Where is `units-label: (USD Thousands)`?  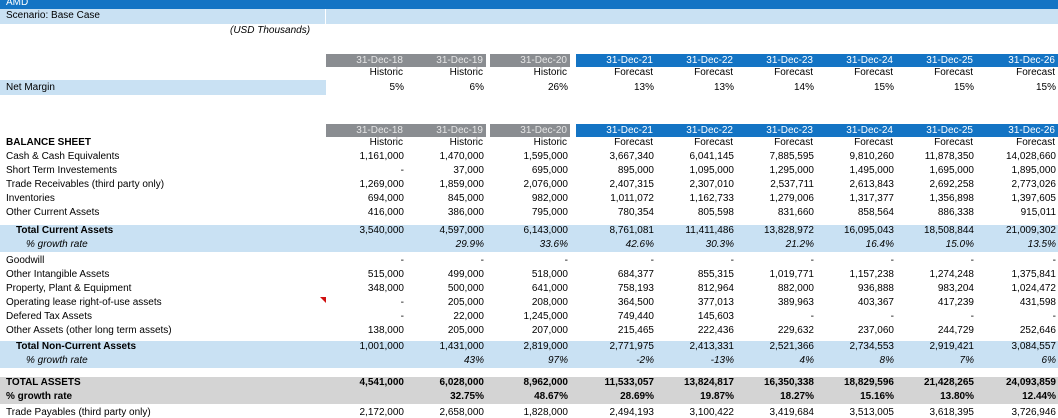 units-label: (USD Thousands) is located at coordinates (270, 30).